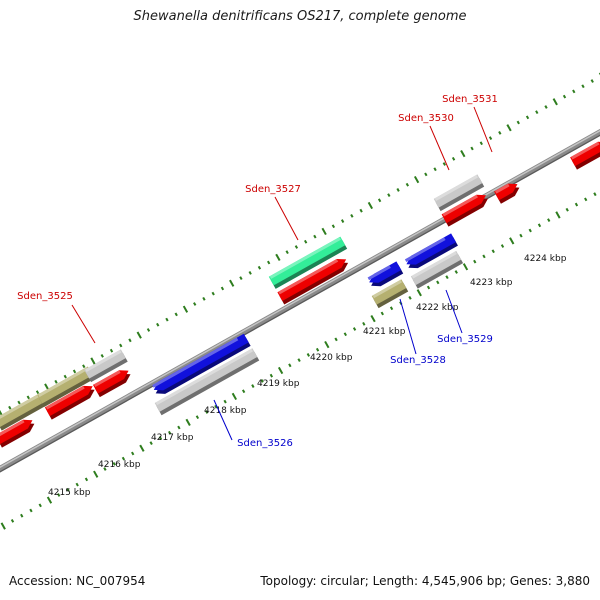 The height and width of the screenshot is (600, 600). Describe the element at coordinates (77, 581) in the screenshot. I see `accession-text: Accession: NC_007954` at that location.